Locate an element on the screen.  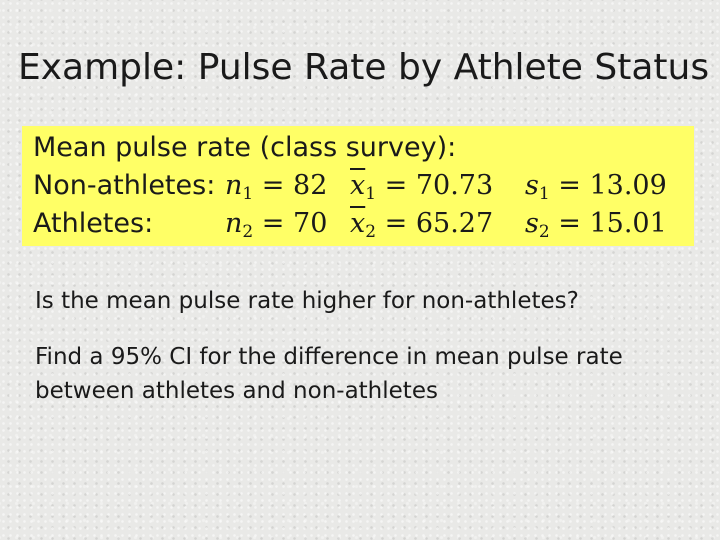
slide-title: Example: Pulse Rate by Athlete Status is located at coordinates (364, 67).